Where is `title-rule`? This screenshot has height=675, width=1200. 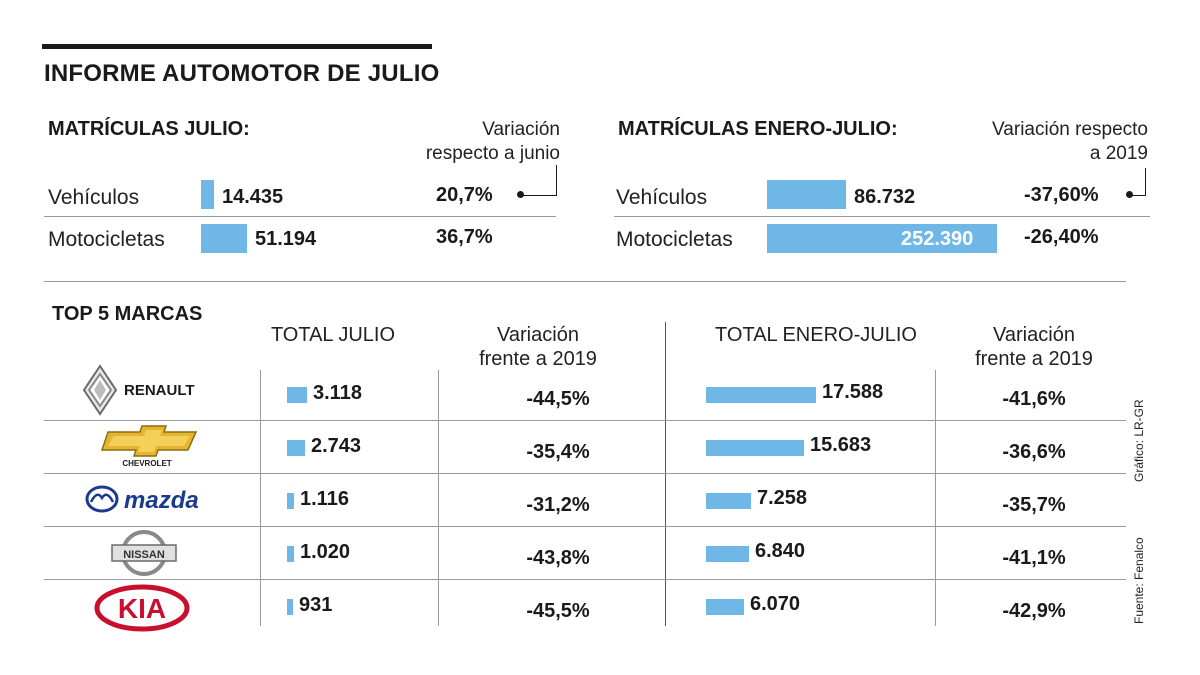 title-rule is located at coordinates (237, 46).